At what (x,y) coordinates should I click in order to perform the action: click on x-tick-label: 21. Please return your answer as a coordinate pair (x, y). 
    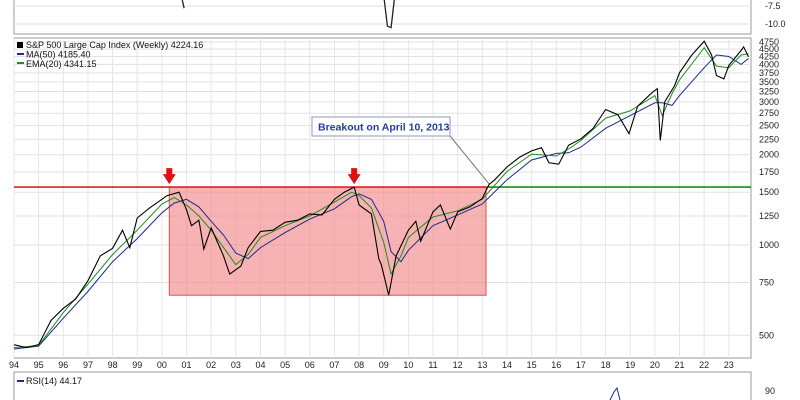
    Looking at the image, I should click on (680, 365).